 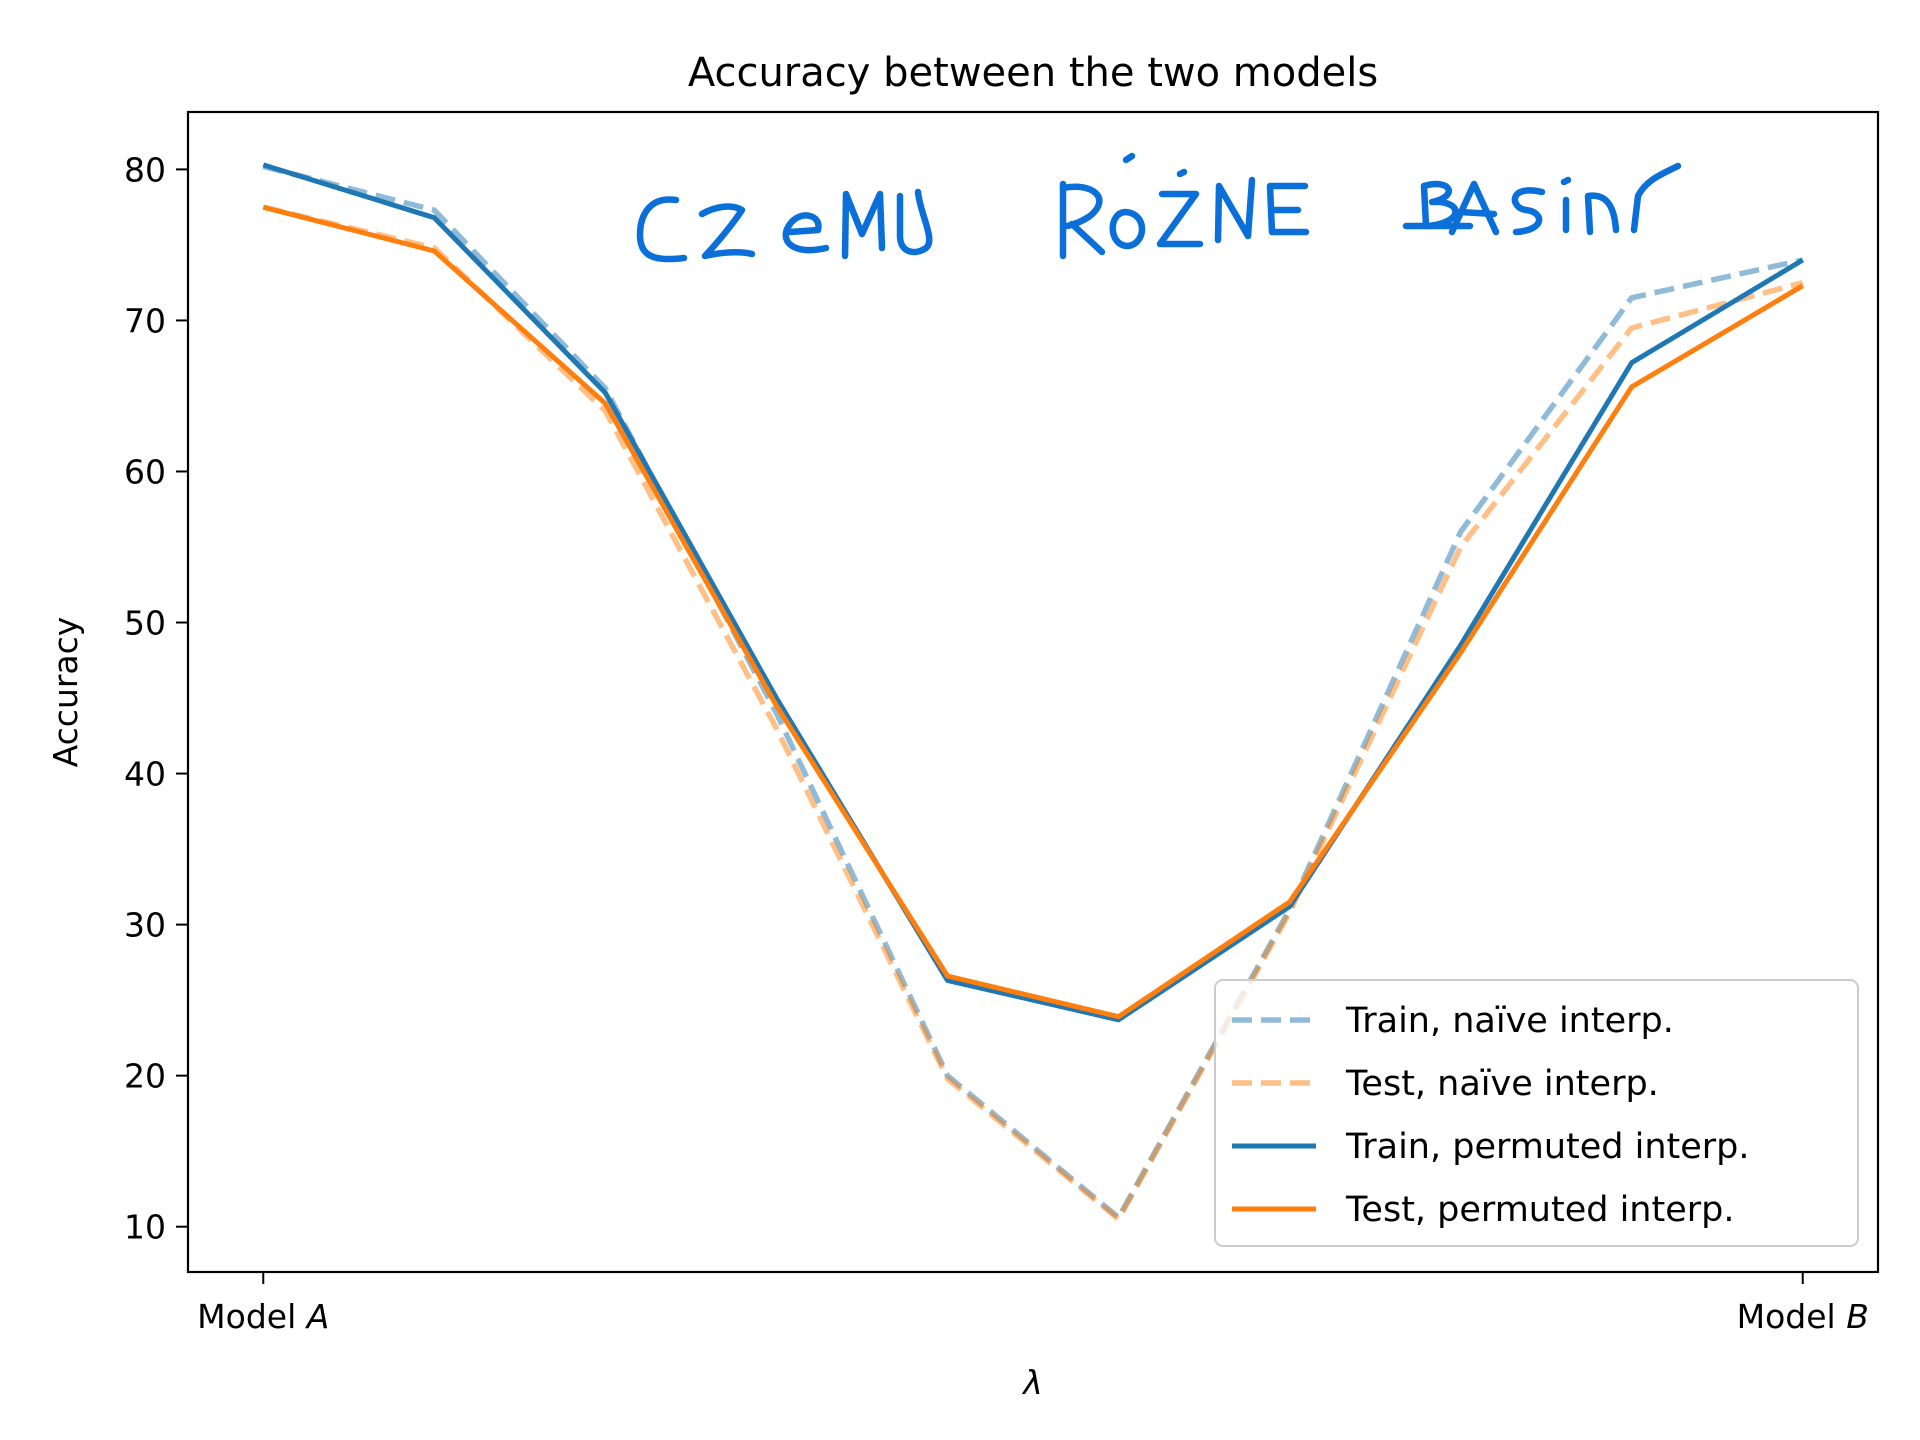 I want to click on y-tick-label: 40, so click(x=145, y=774).